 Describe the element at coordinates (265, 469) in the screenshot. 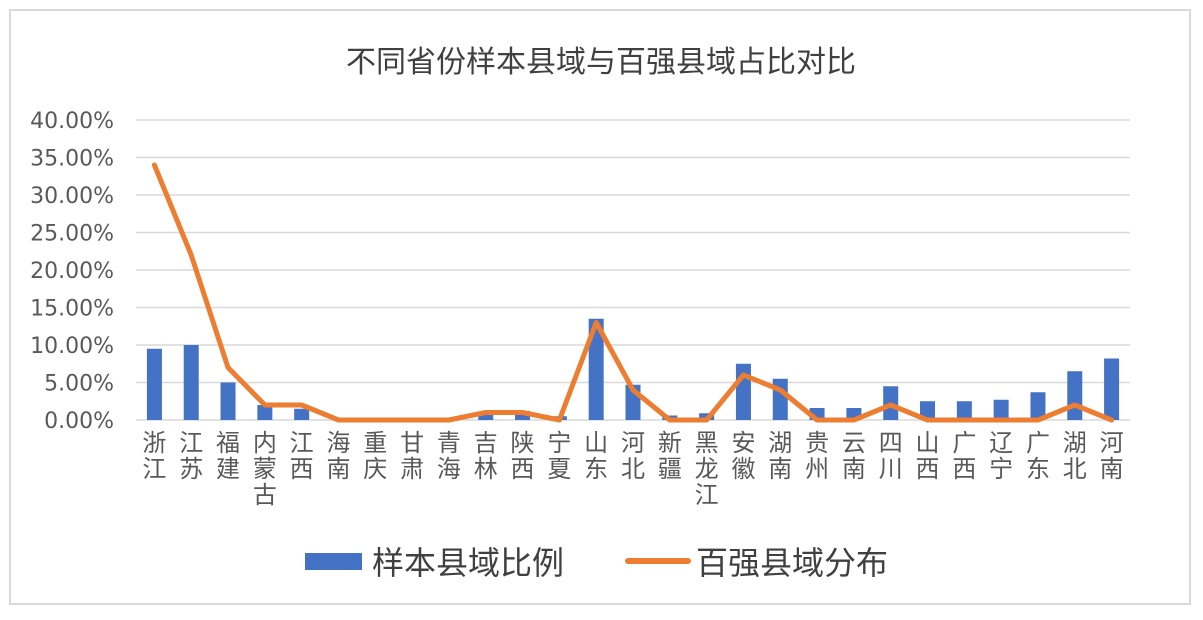

I see `x-tick-label: 内蒙古` at that location.